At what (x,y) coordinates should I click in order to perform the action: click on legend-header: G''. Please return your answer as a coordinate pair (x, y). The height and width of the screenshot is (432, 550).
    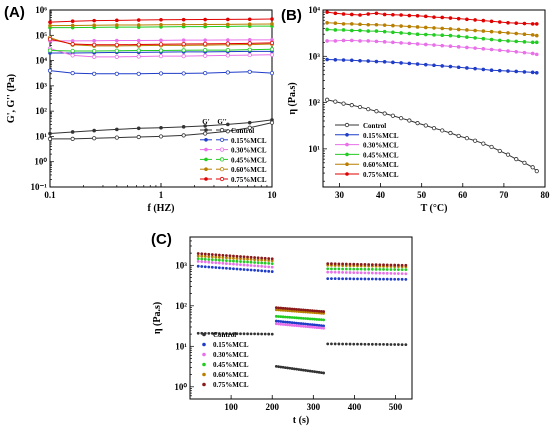
    Looking at the image, I should click on (221, 122).